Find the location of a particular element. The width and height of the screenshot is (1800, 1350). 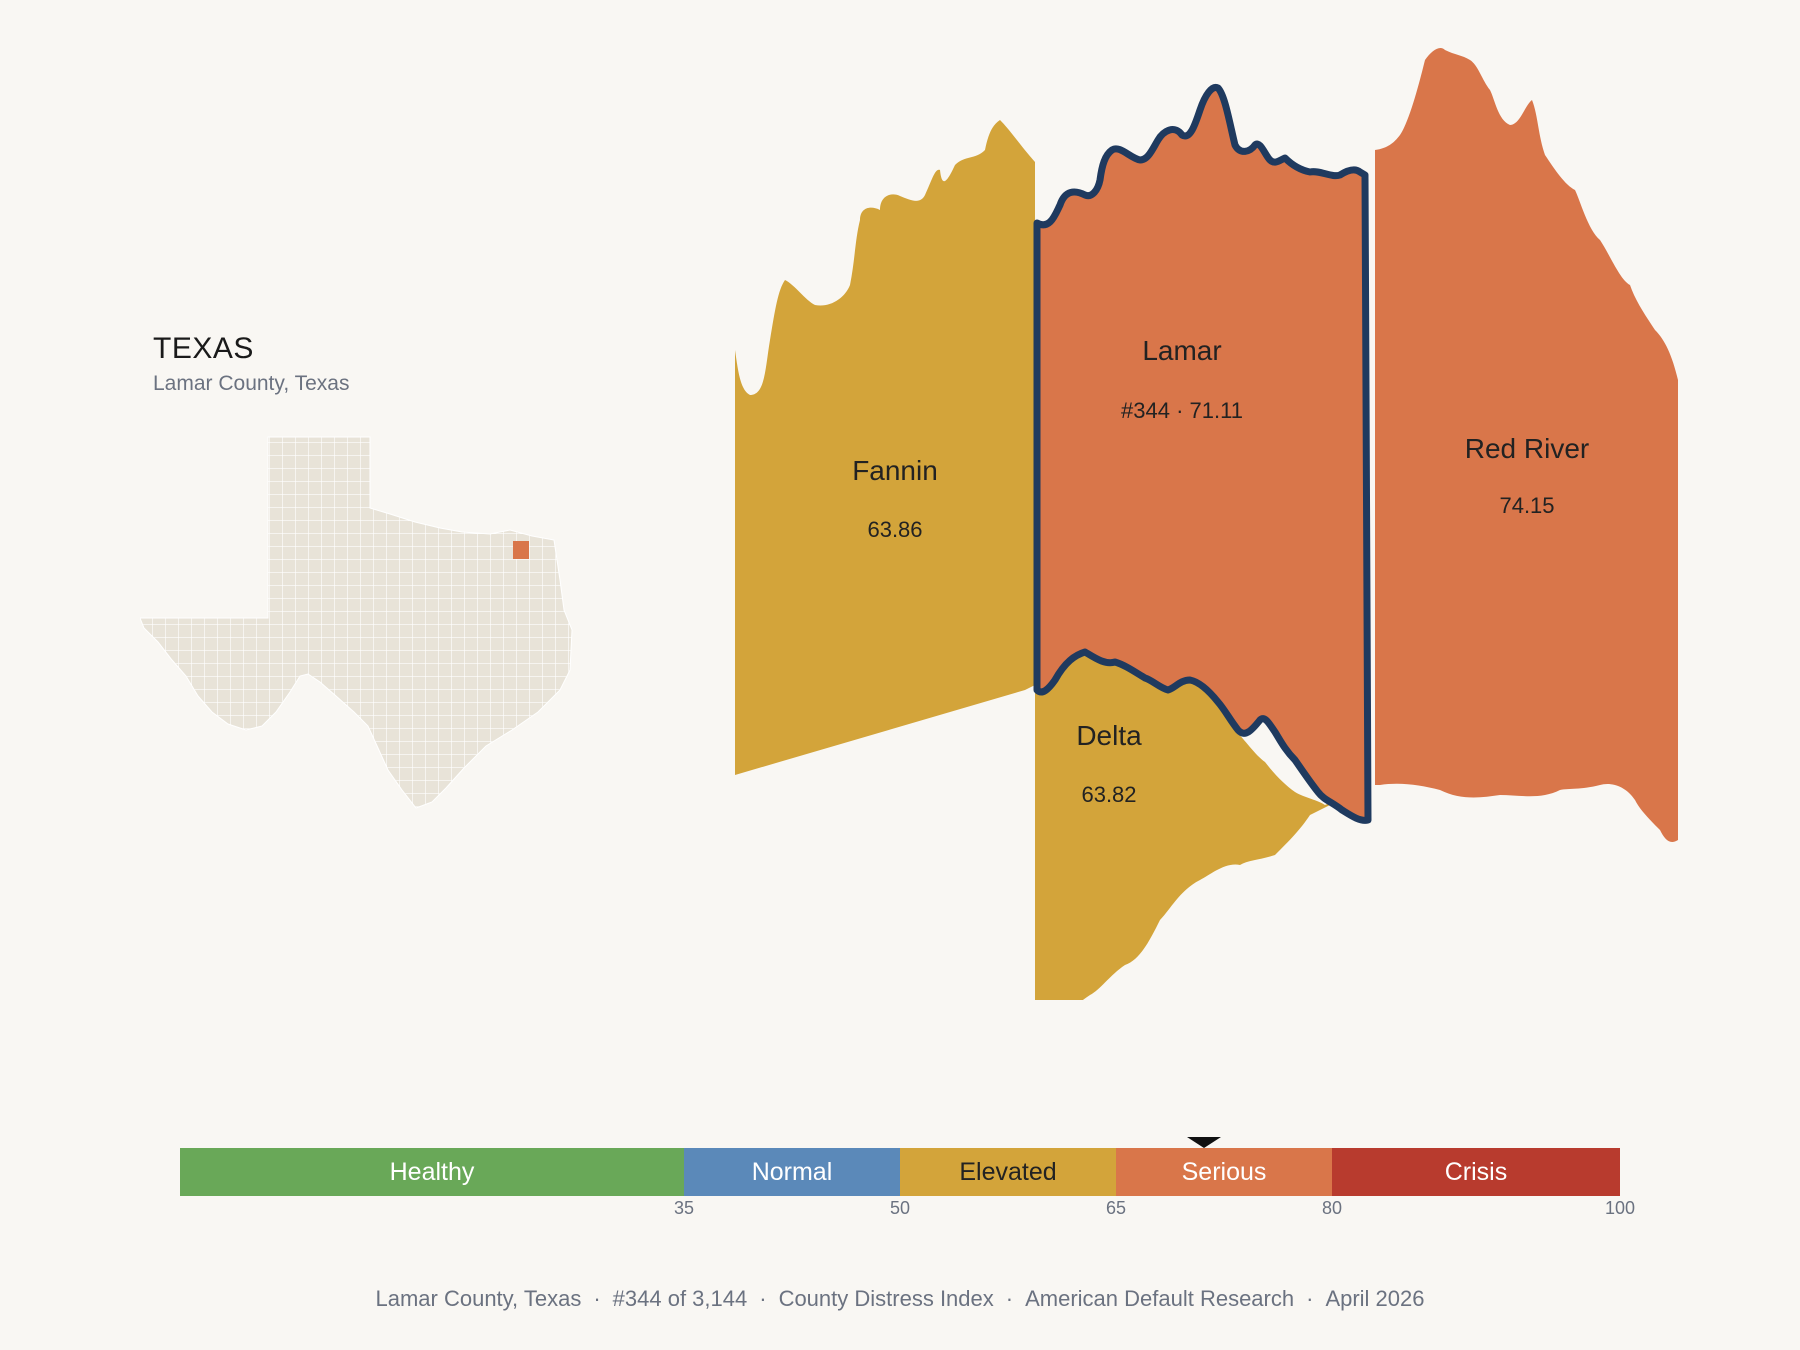

footer-source: American Default Research is located at coordinates (1160, 1298).